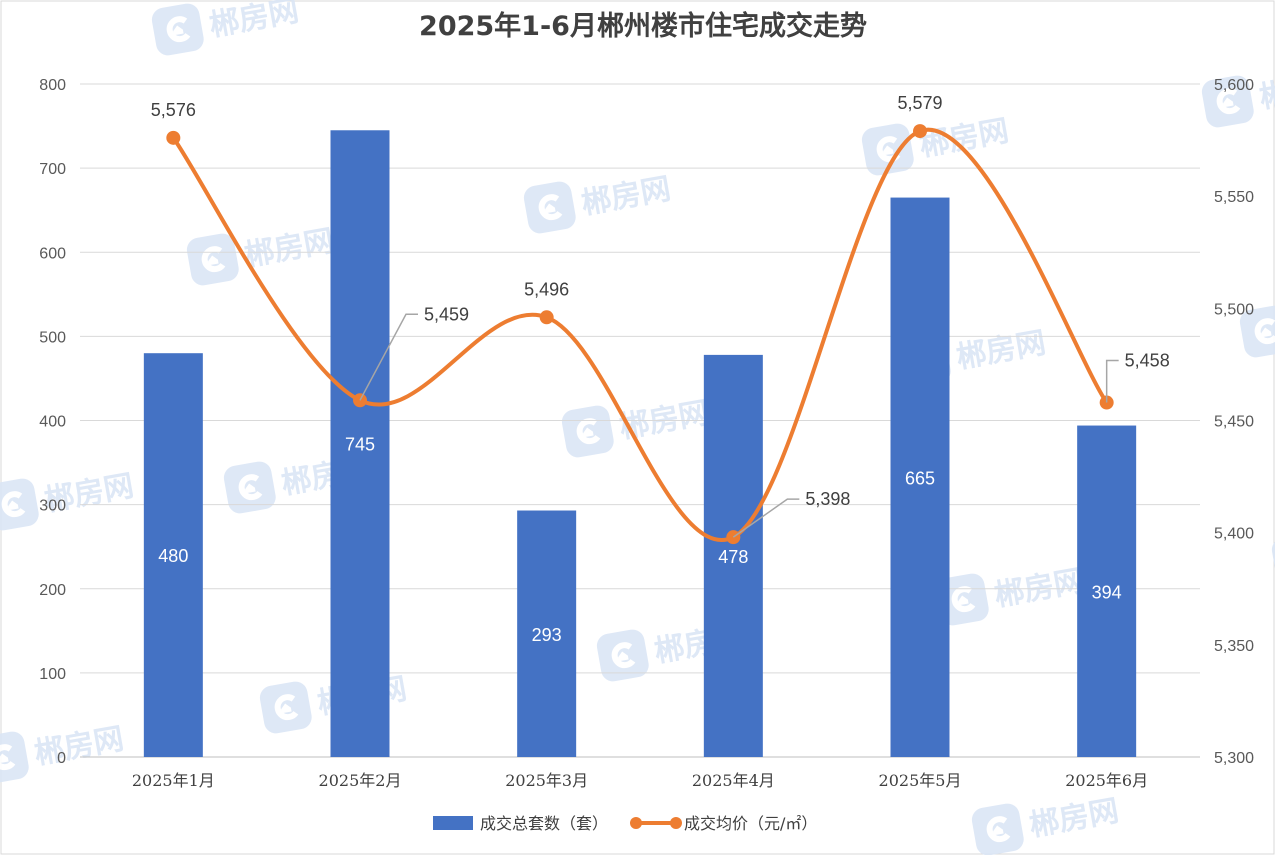 This screenshot has height=855, width=1275. Describe the element at coordinates (827, 499) in the screenshot. I see `line-value-label: 5,398` at that location.